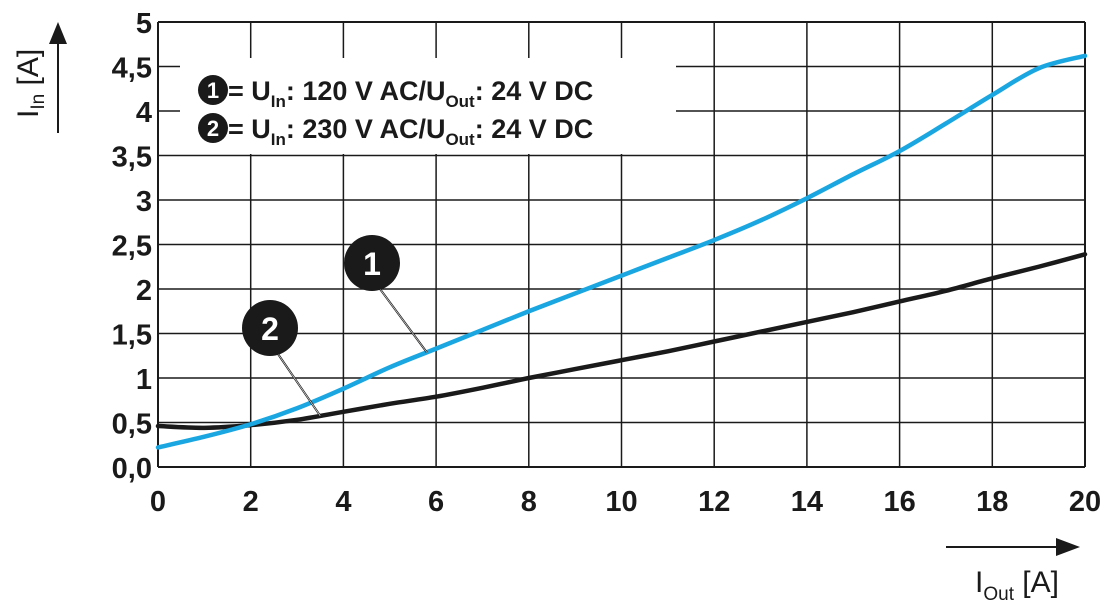 This screenshot has height=610, width=1115. What do you see at coordinates (144, 202) in the screenshot?
I see `y-tick-label: 3` at bounding box center [144, 202].